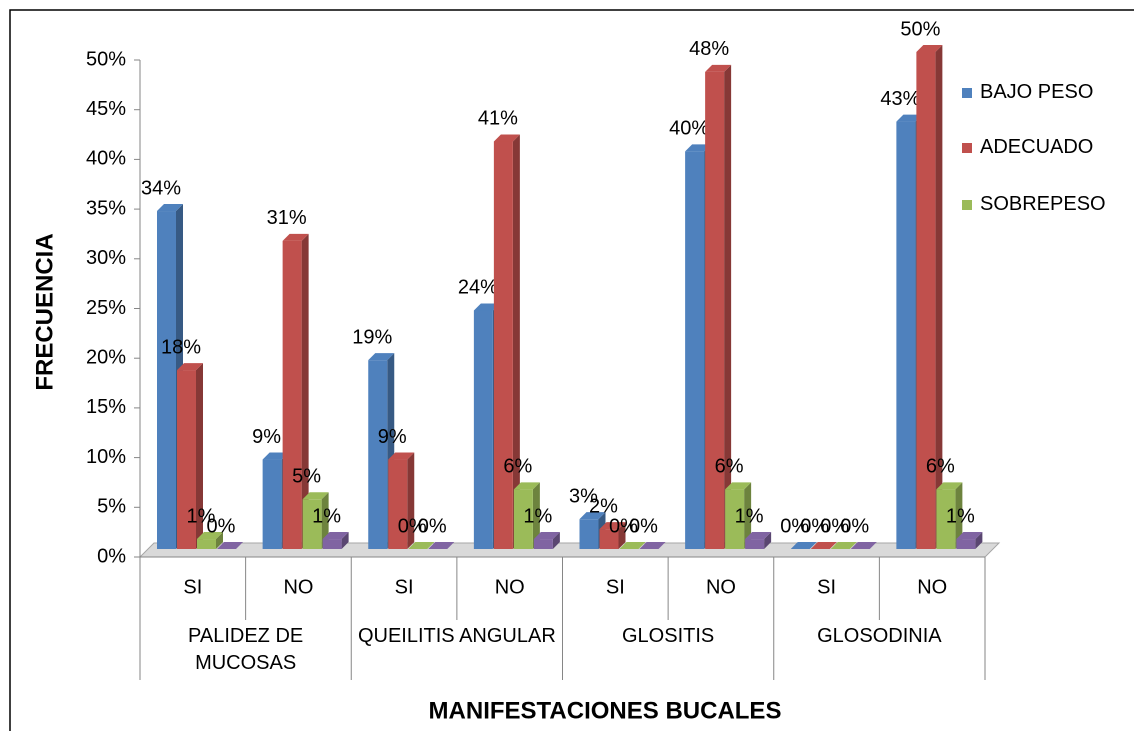 Image resolution: width=1134 pixels, height=731 pixels. I want to click on y-tick-label: 5%, so click(111, 507).